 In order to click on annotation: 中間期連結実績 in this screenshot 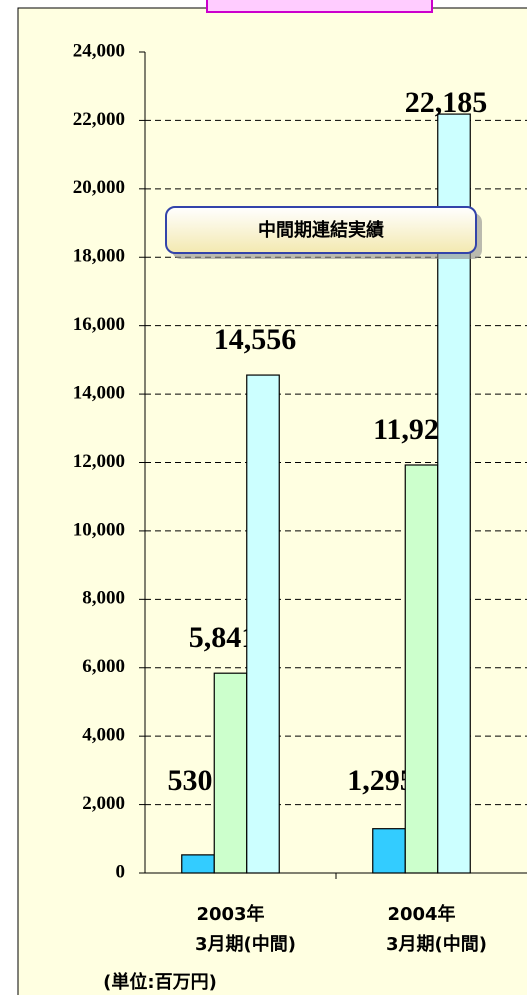, I will do `click(321, 230)`.